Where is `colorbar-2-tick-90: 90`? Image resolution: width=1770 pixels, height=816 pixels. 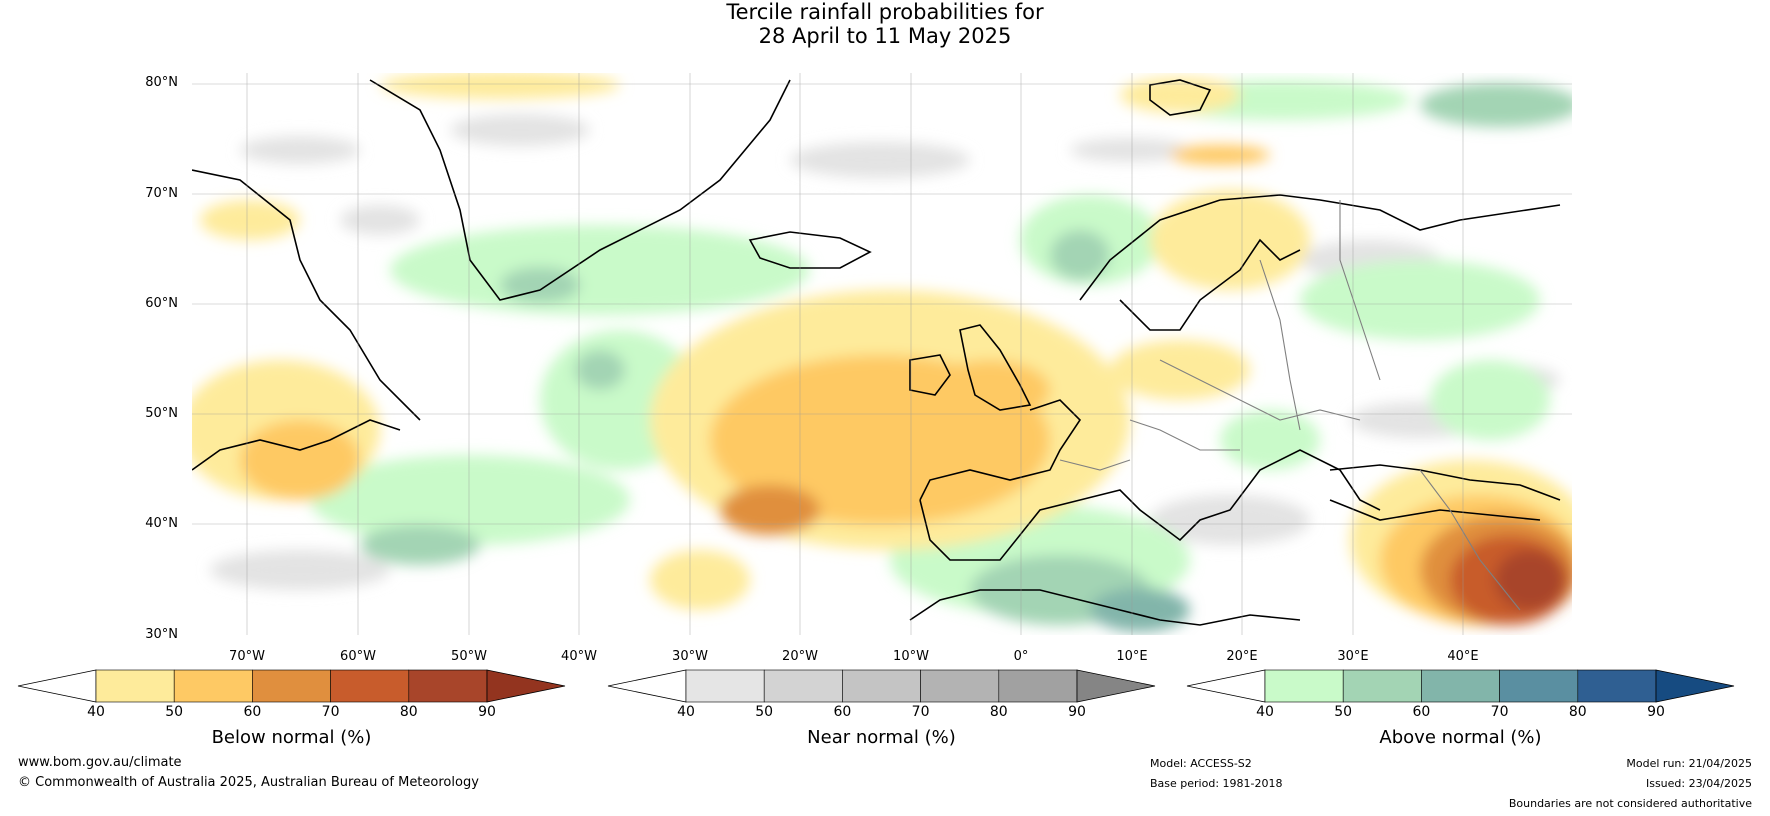
colorbar-2-tick-90: 90 is located at coordinates (1656, 712).